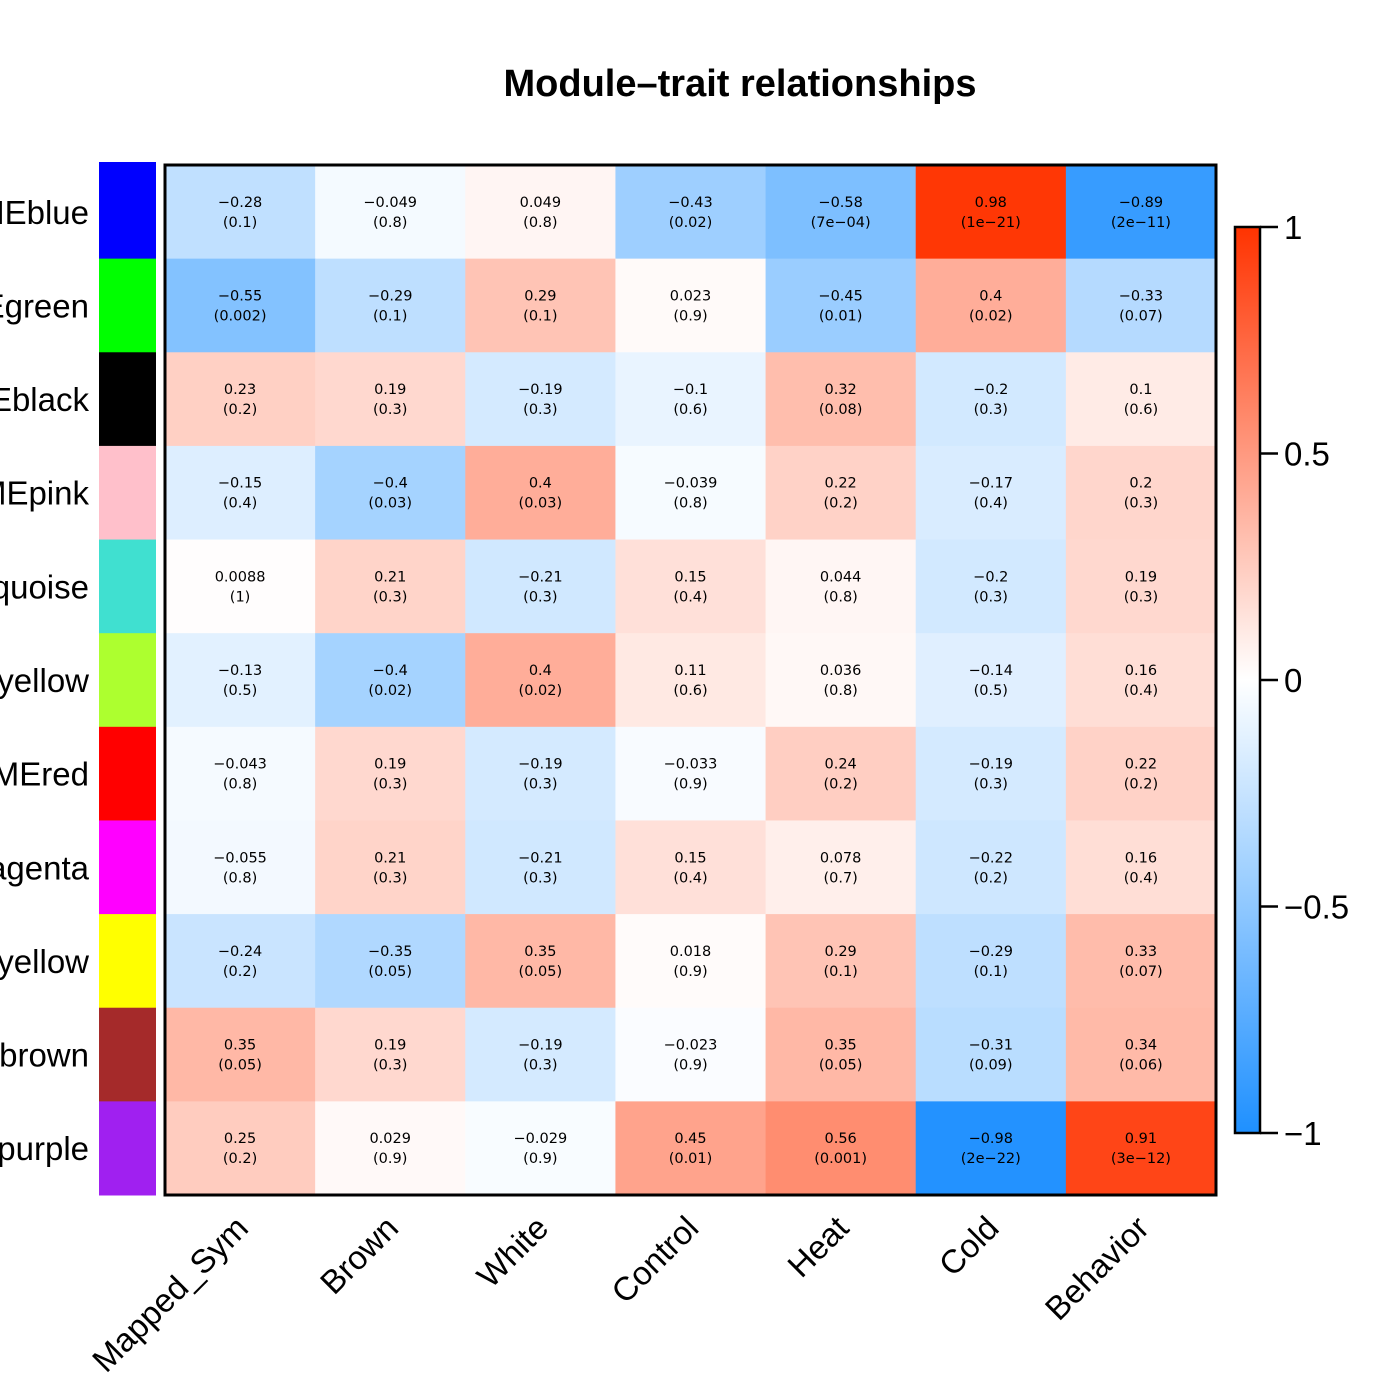  I want to click on row-label: quoise, so click(44, 586).